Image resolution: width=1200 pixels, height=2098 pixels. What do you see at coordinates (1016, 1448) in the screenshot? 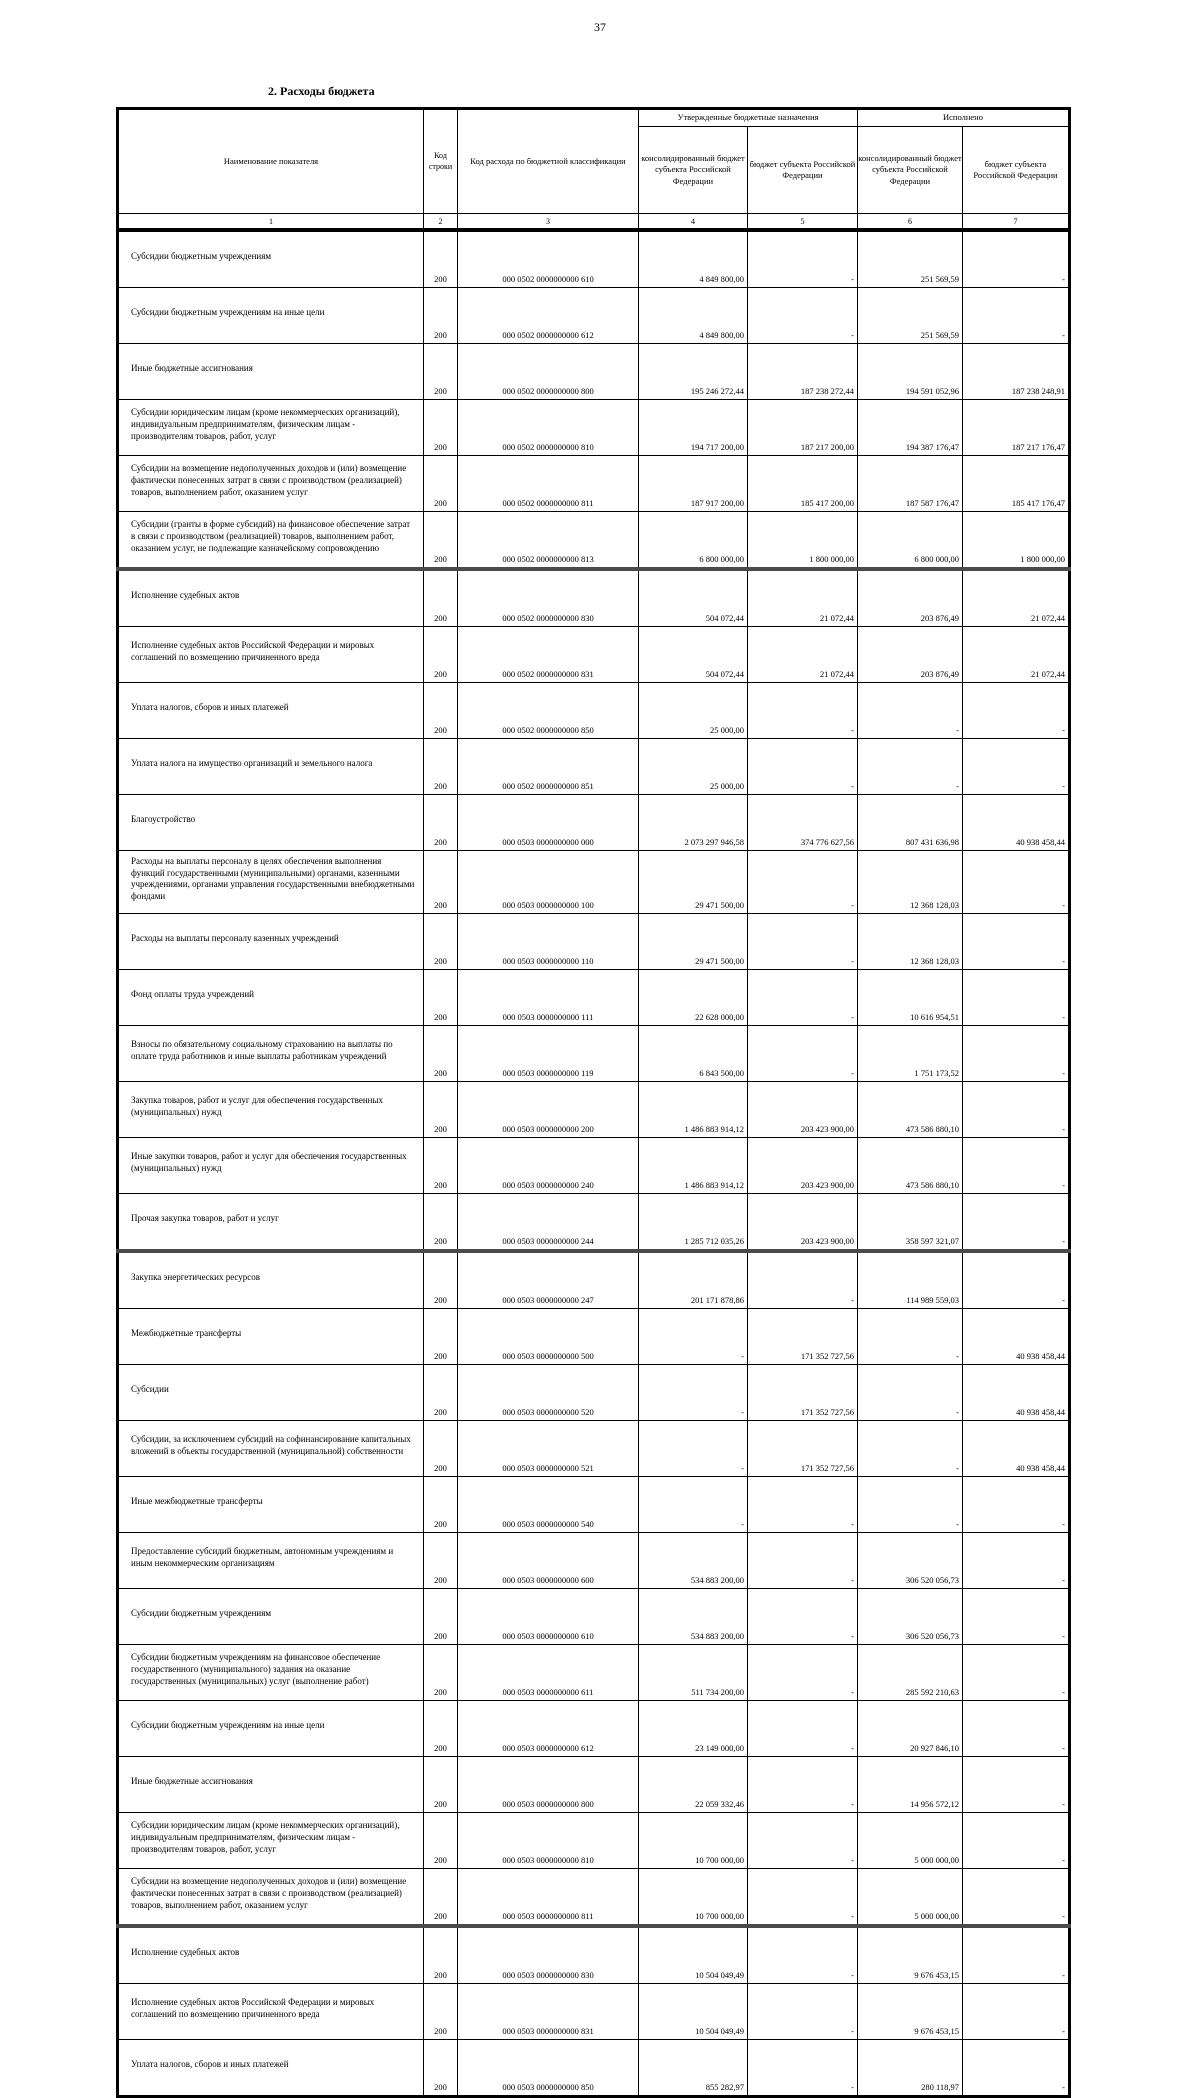
I see `executed-subject-cell: 40 938 458,44` at bounding box center [1016, 1448].